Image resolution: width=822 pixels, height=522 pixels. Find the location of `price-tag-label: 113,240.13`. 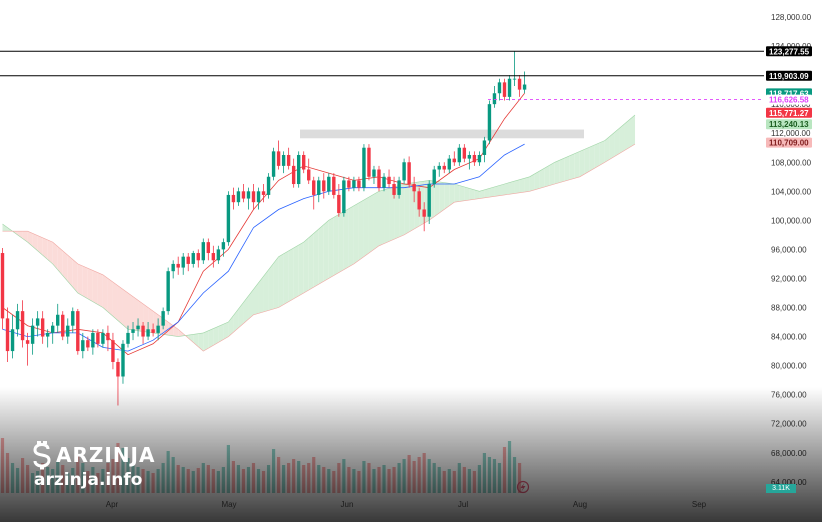

price-tag-label: 113,240.13 is located at coordinates (789, 124).